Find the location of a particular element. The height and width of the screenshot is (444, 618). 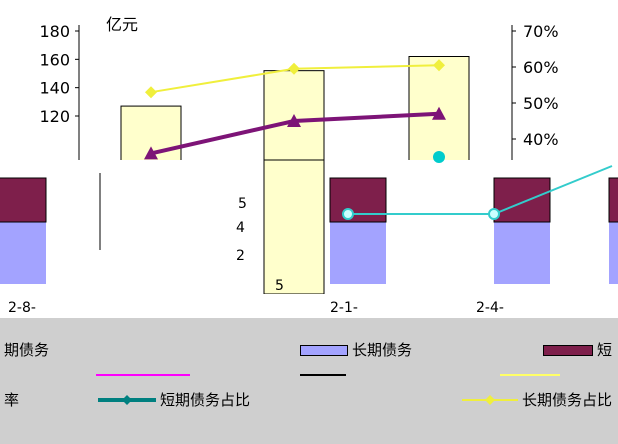

right-tick-label: 40% is located at coordinates (541, 139).